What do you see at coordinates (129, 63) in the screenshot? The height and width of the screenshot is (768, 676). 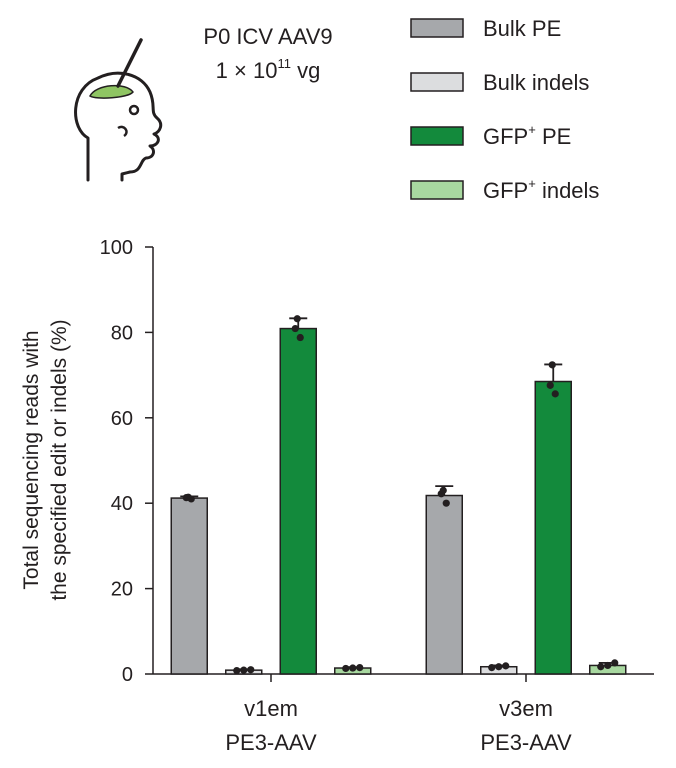 I see `injection-needle-icon` at bounding box center [129, 63].